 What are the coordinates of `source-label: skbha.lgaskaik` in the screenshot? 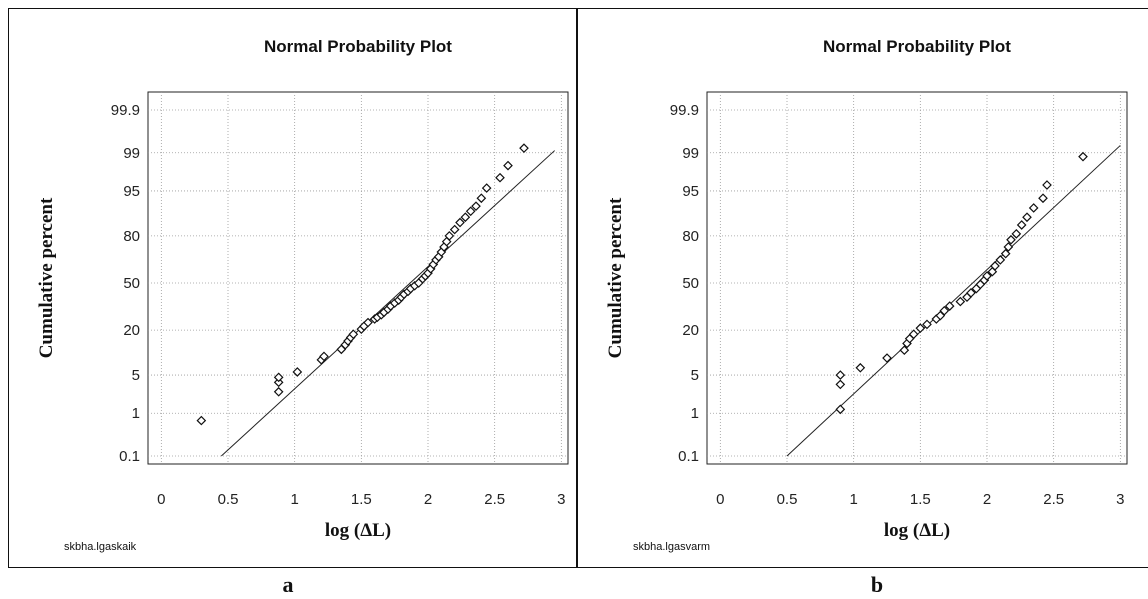 It's located at (100, 547).